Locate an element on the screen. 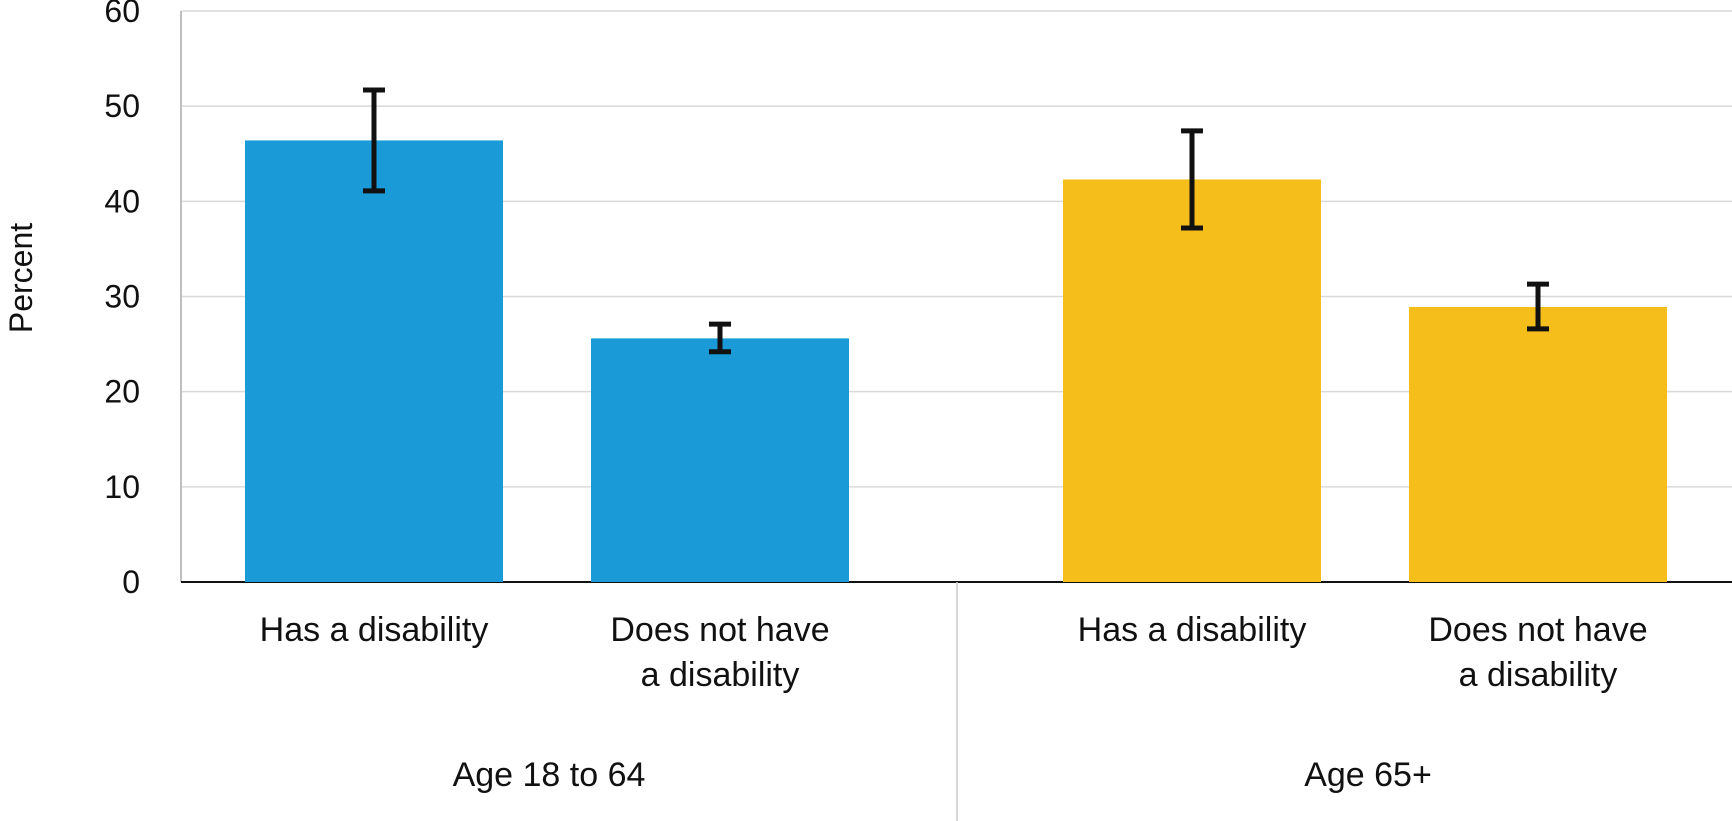 This screenshot has height=821, width=1732. group-label: Age 18 to 64 is located at coordinates (549, 775).